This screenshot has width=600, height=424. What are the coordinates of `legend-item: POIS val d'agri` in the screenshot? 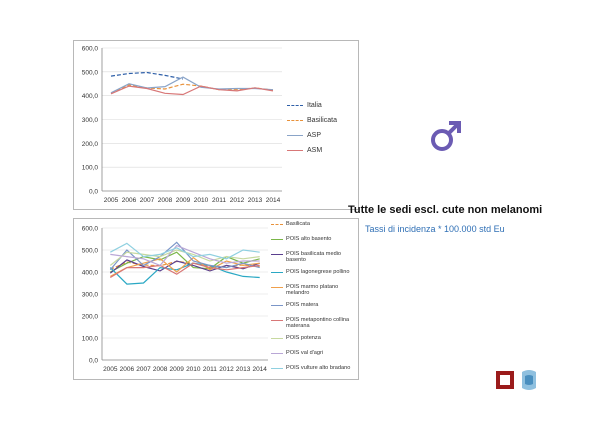 It's located at (314, 354).